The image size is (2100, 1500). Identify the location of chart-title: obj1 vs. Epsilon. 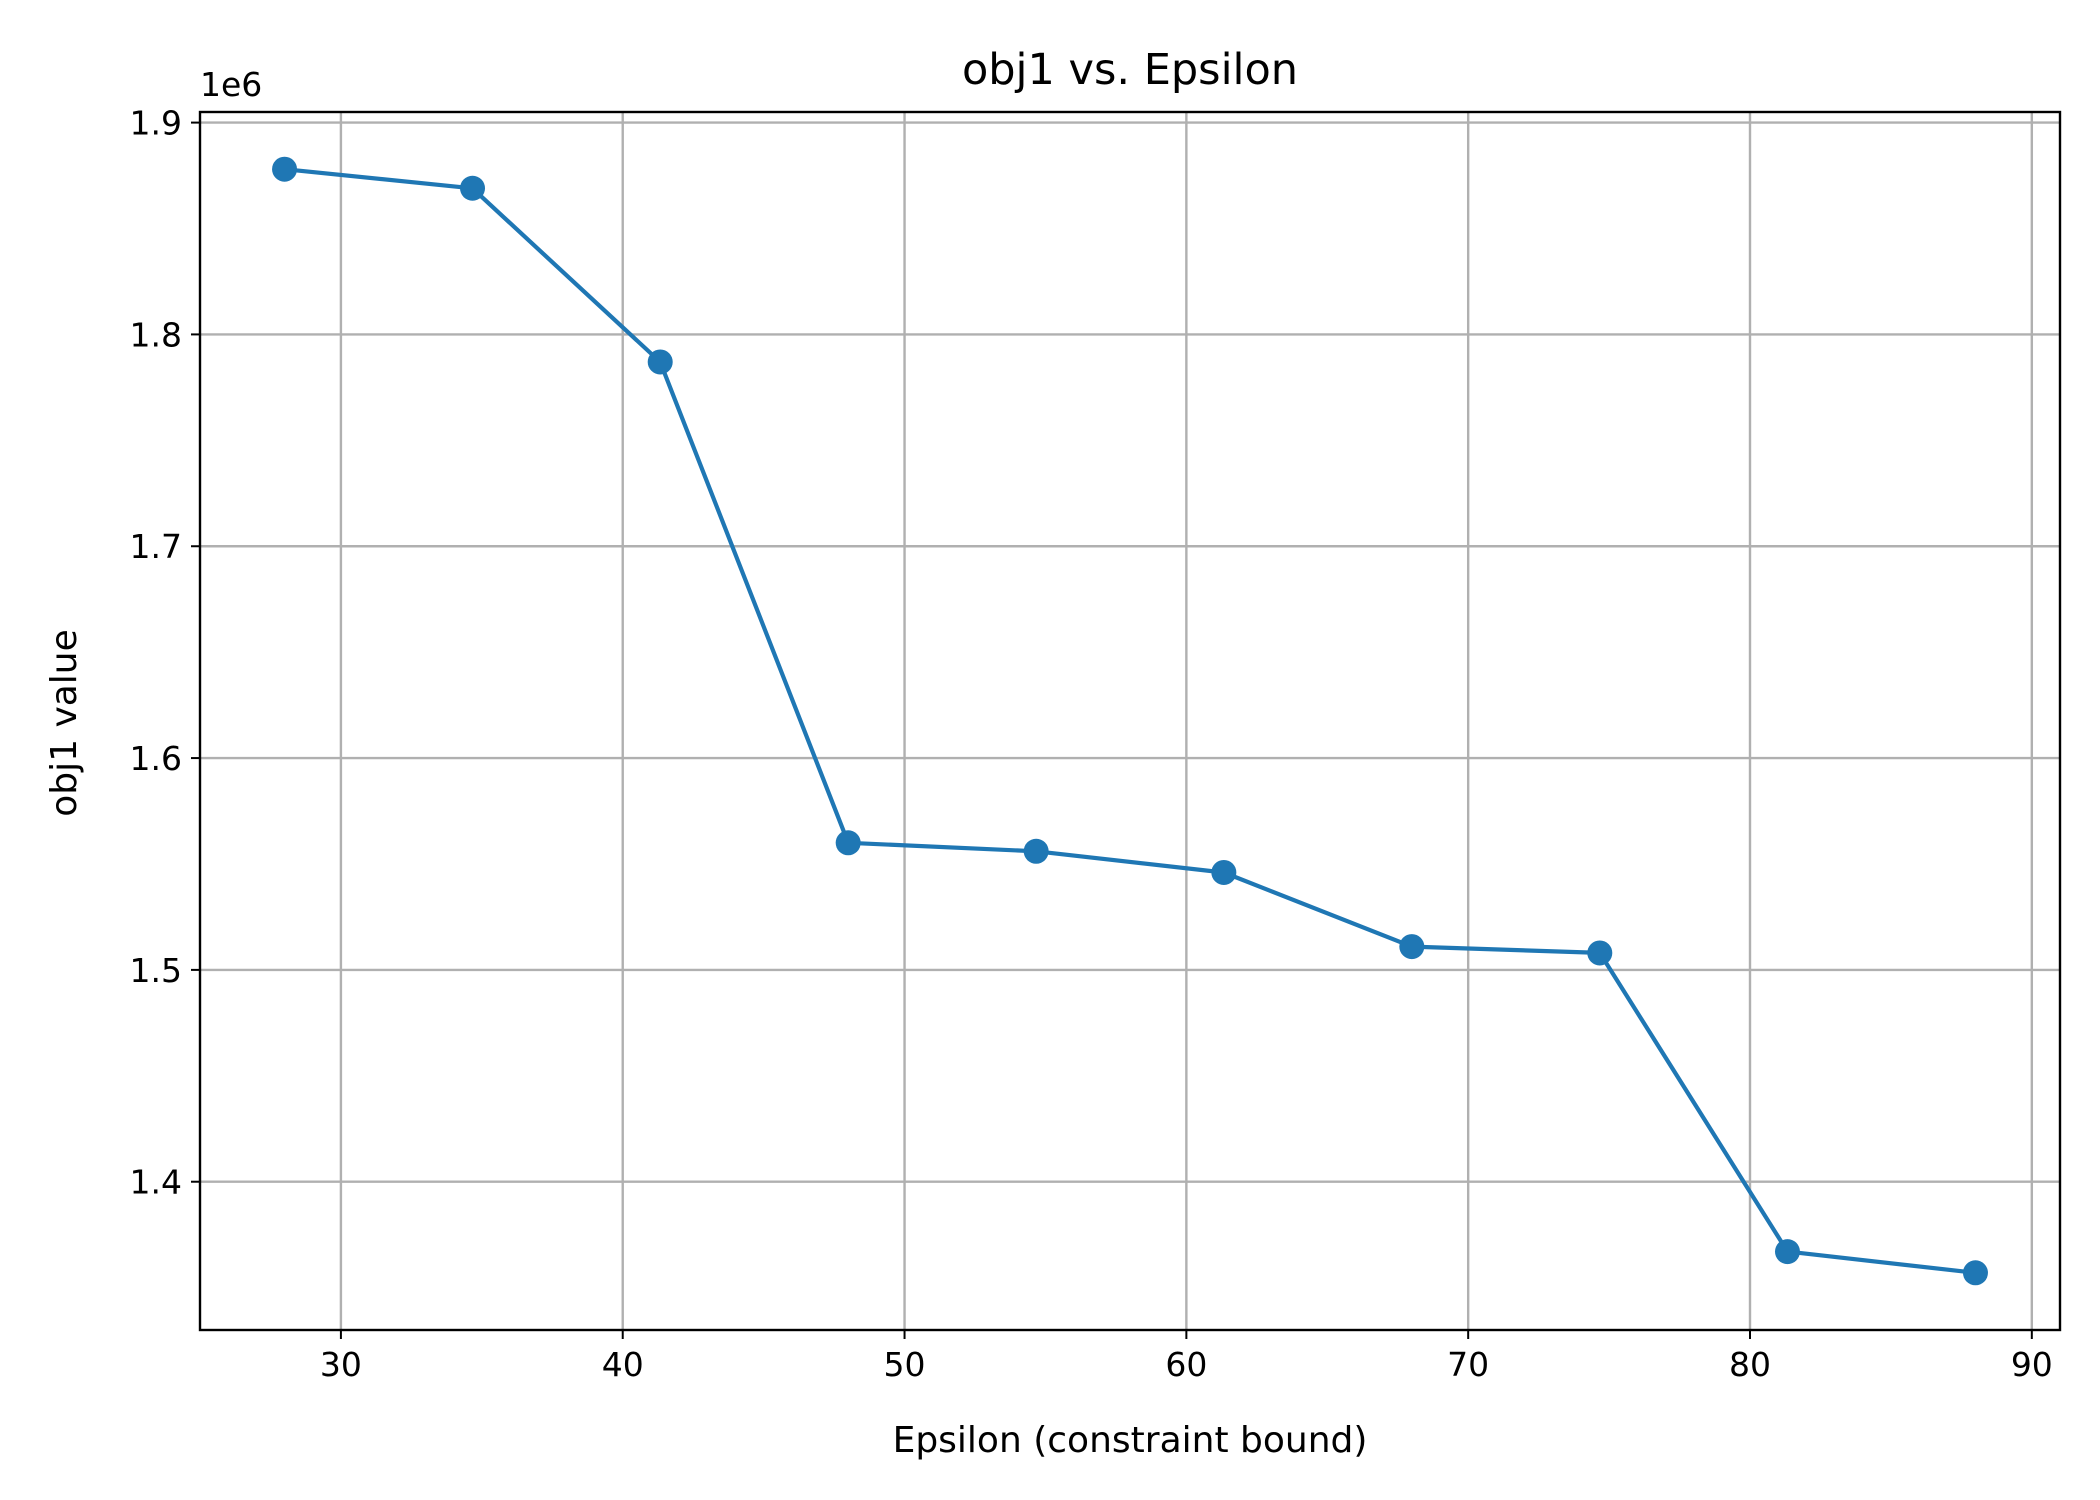
(1130, 70).